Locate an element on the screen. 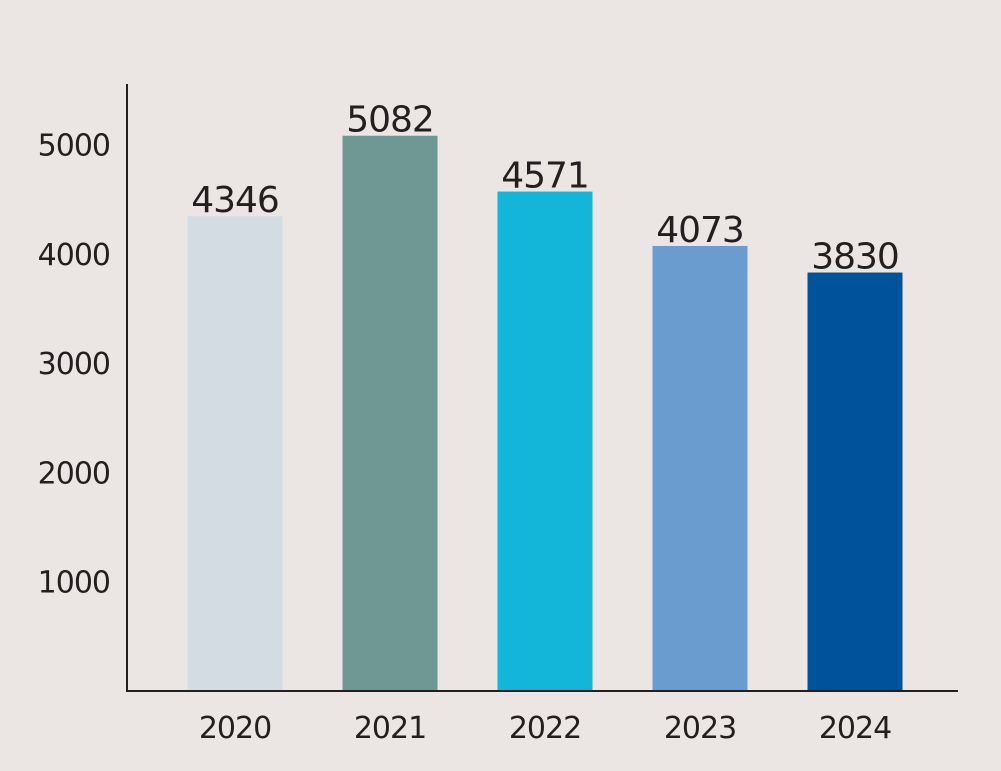 This screenshot has width=1001, height=771. y-tick-label-1000: 1000 is located at coordinates (74, 583).